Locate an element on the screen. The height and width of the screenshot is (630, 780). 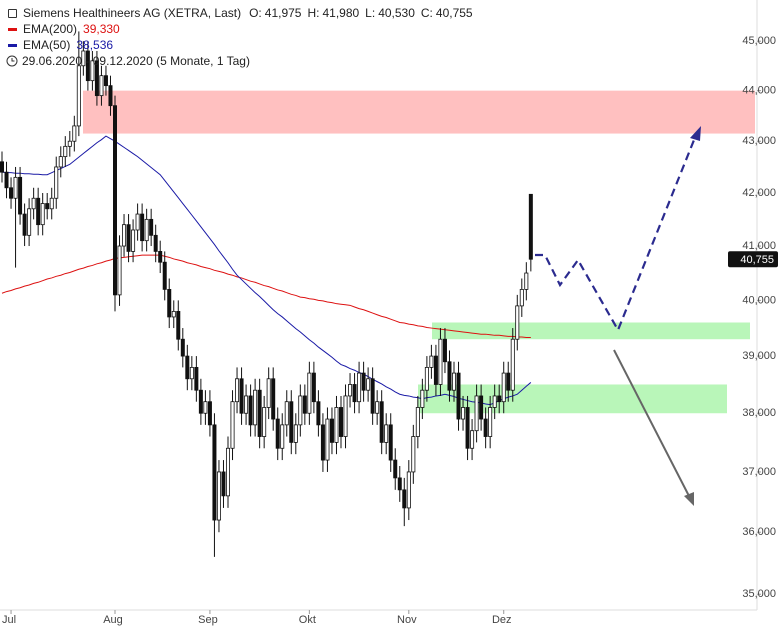
legend-item: EMA(50) 38,536 is located at coordinates (239, 45).